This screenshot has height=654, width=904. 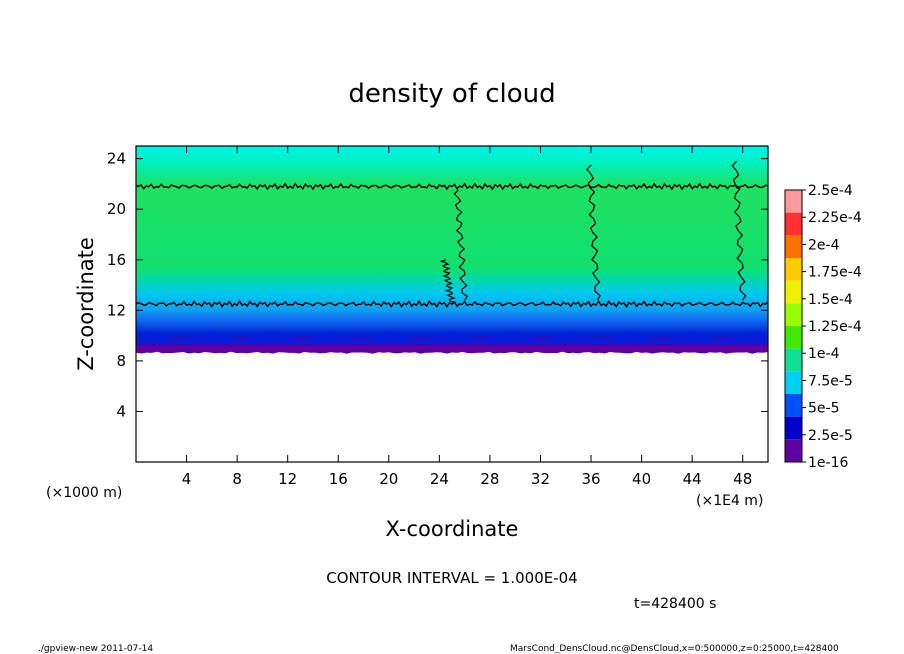 What do you see at coordinates (835, 327) in the screenshot?
I see `colorbar-label: 1.25e-4` at bounding box center [835, 327].